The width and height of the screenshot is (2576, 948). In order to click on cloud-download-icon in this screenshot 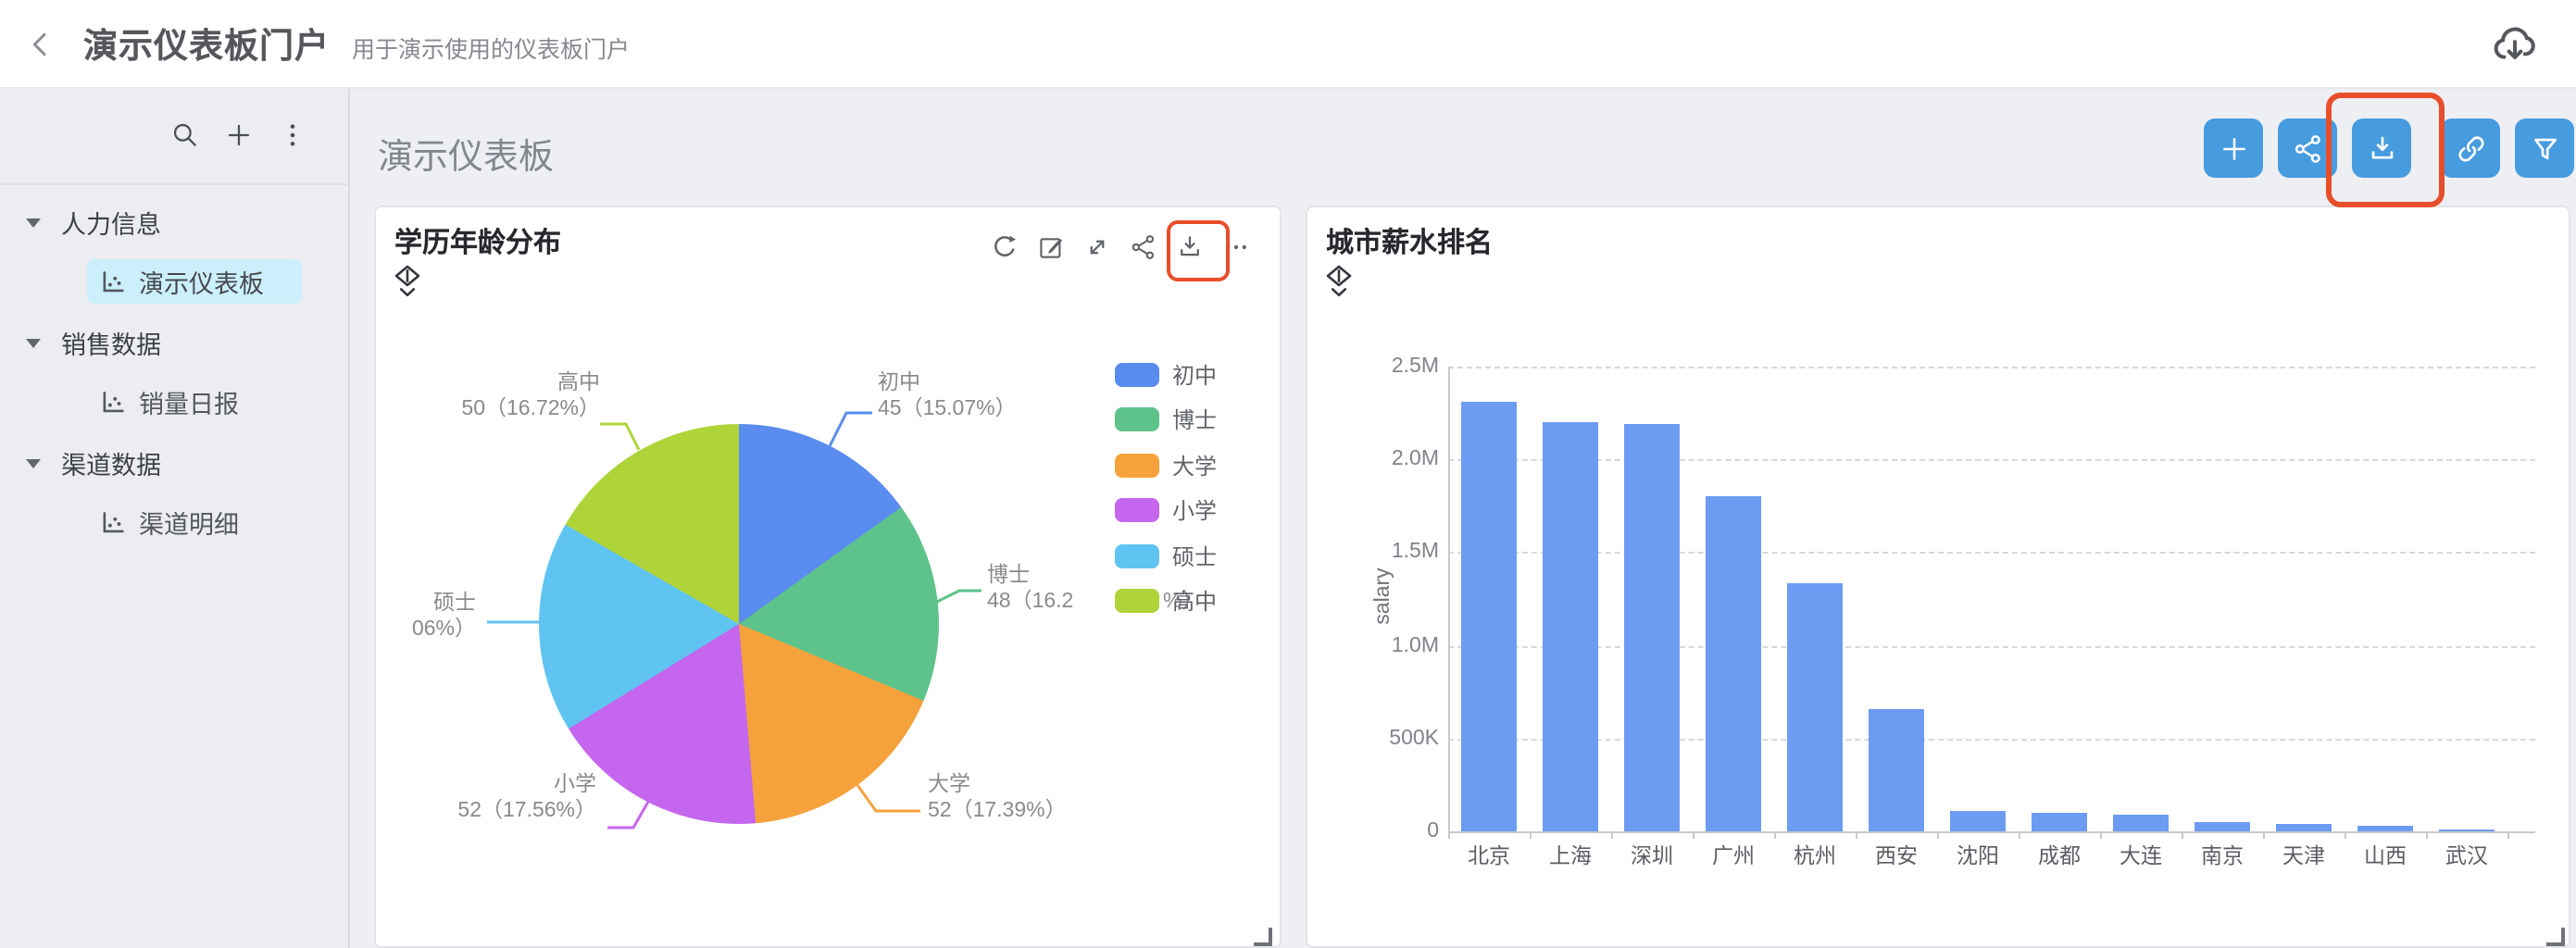, I will do `click(2514, 43)`.